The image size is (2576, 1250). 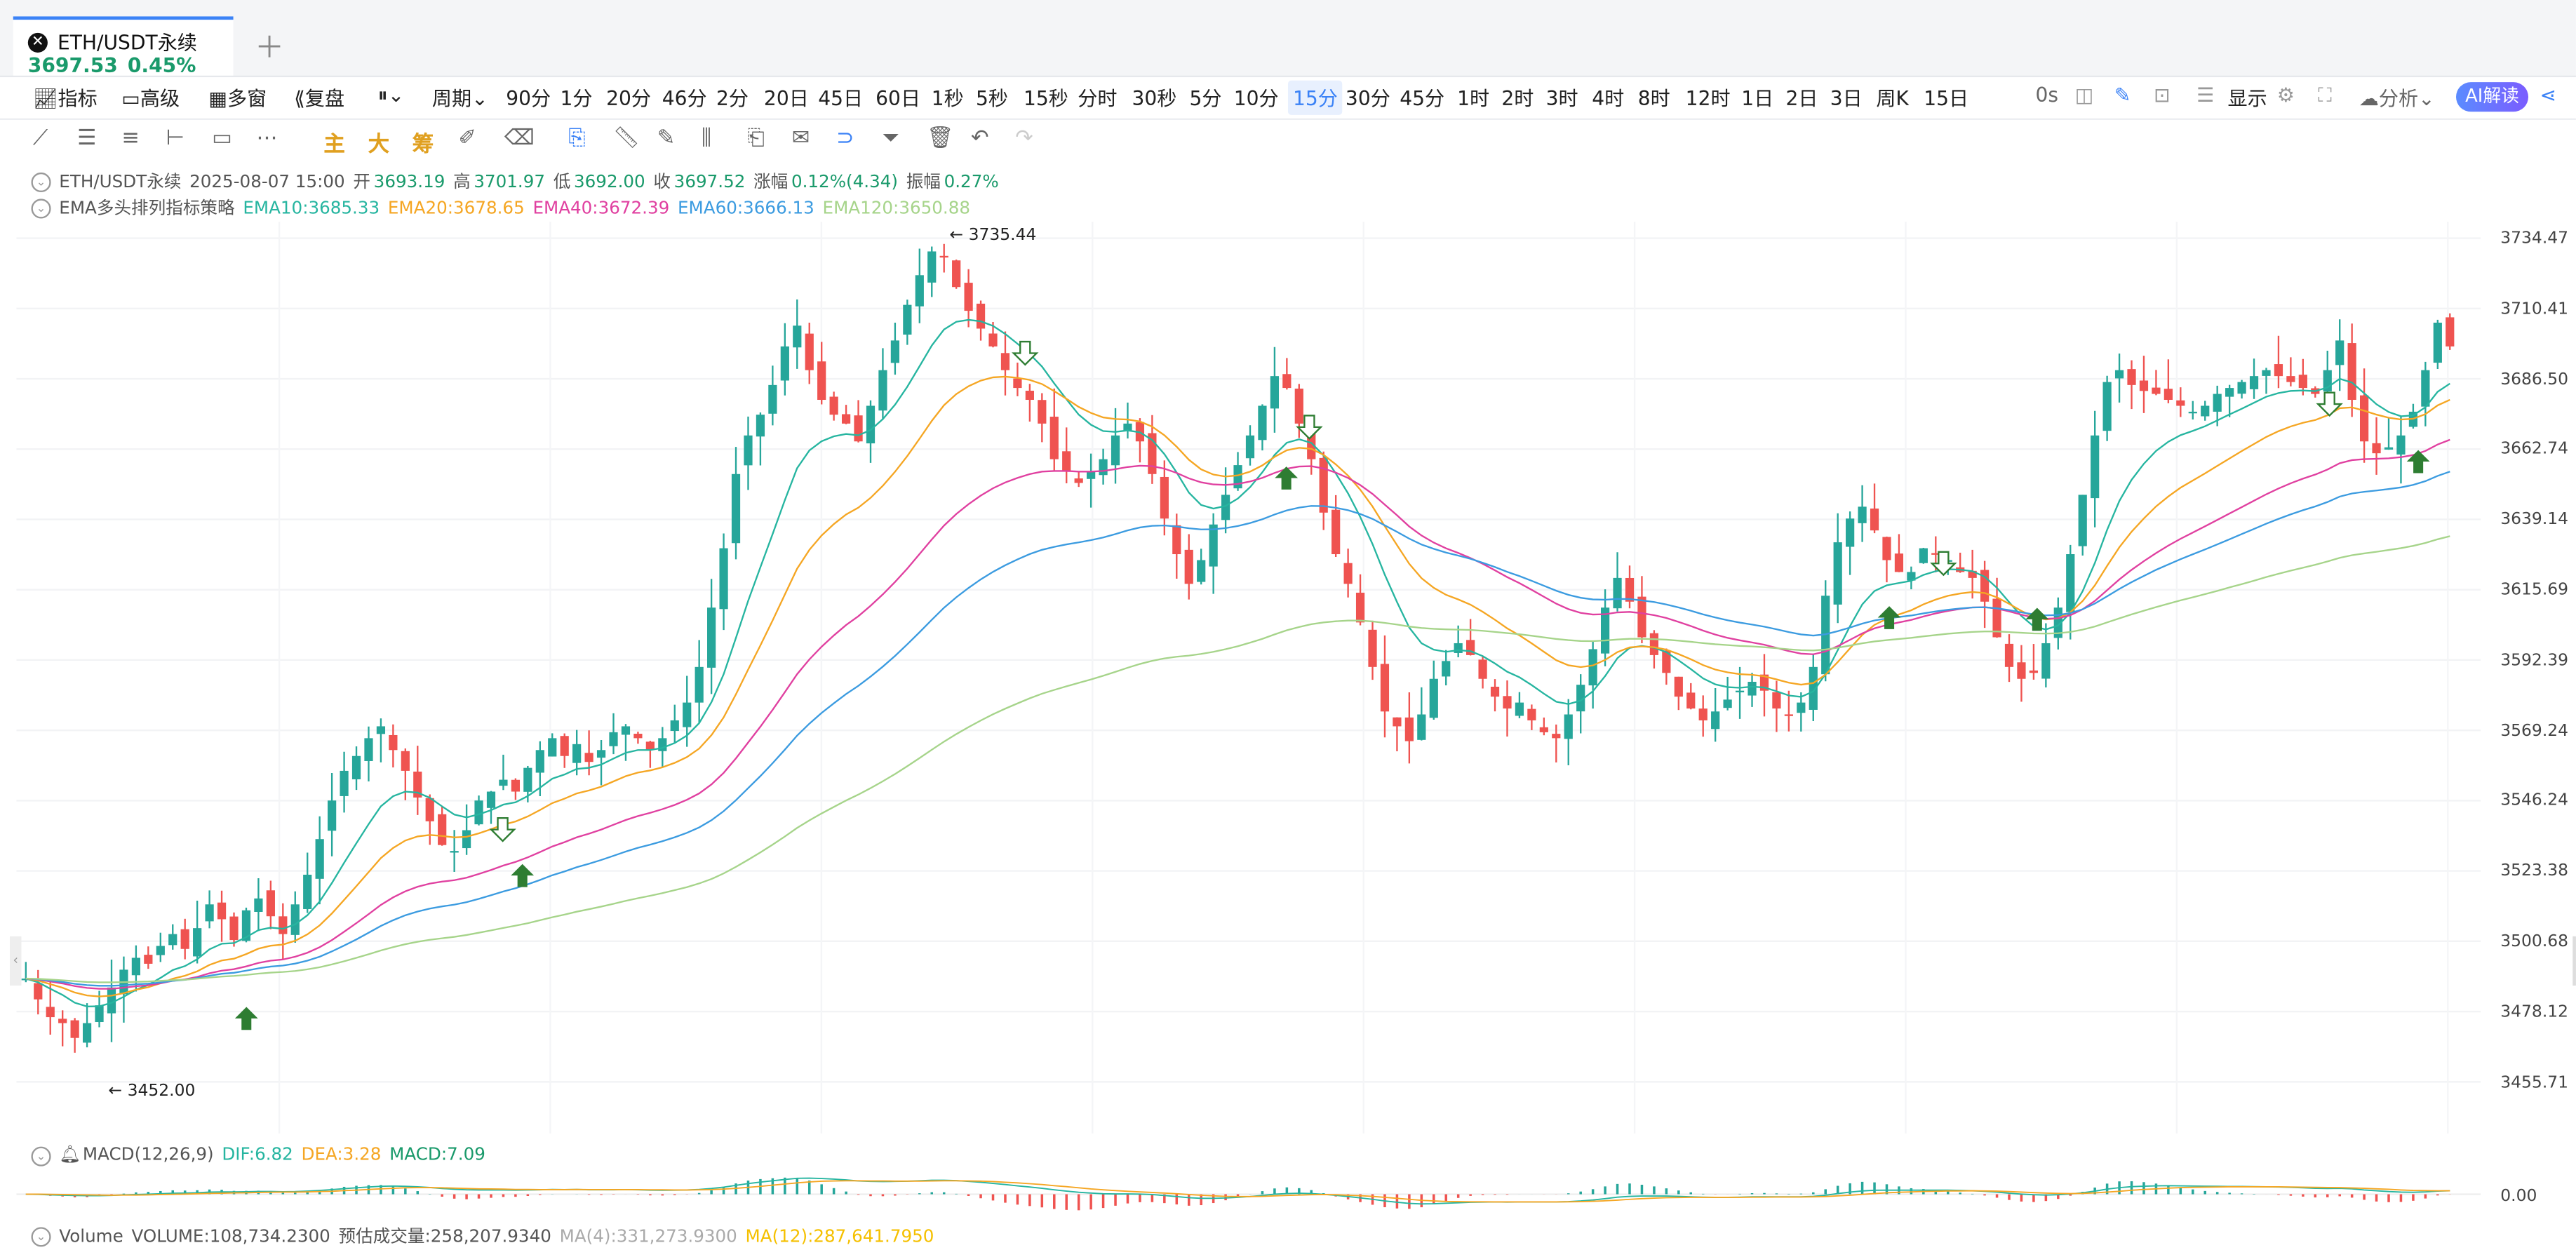 What do you see at coordinates (65, 98) in the screenshot?
I see `indicator-button: 📈︎指标` at bounding box center [65, 98].